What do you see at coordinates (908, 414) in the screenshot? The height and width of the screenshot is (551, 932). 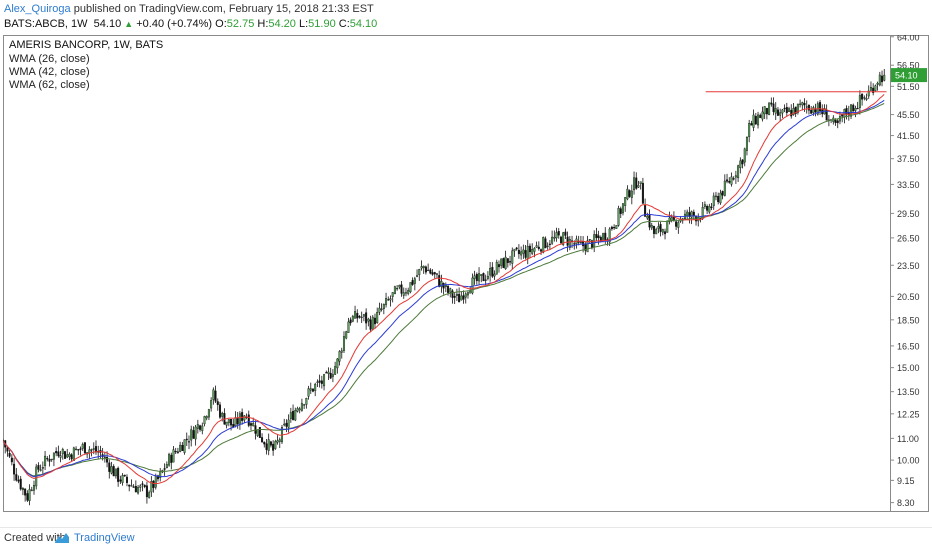 I see `y-tick-label: 12.25` at bounding box center [908, 414].